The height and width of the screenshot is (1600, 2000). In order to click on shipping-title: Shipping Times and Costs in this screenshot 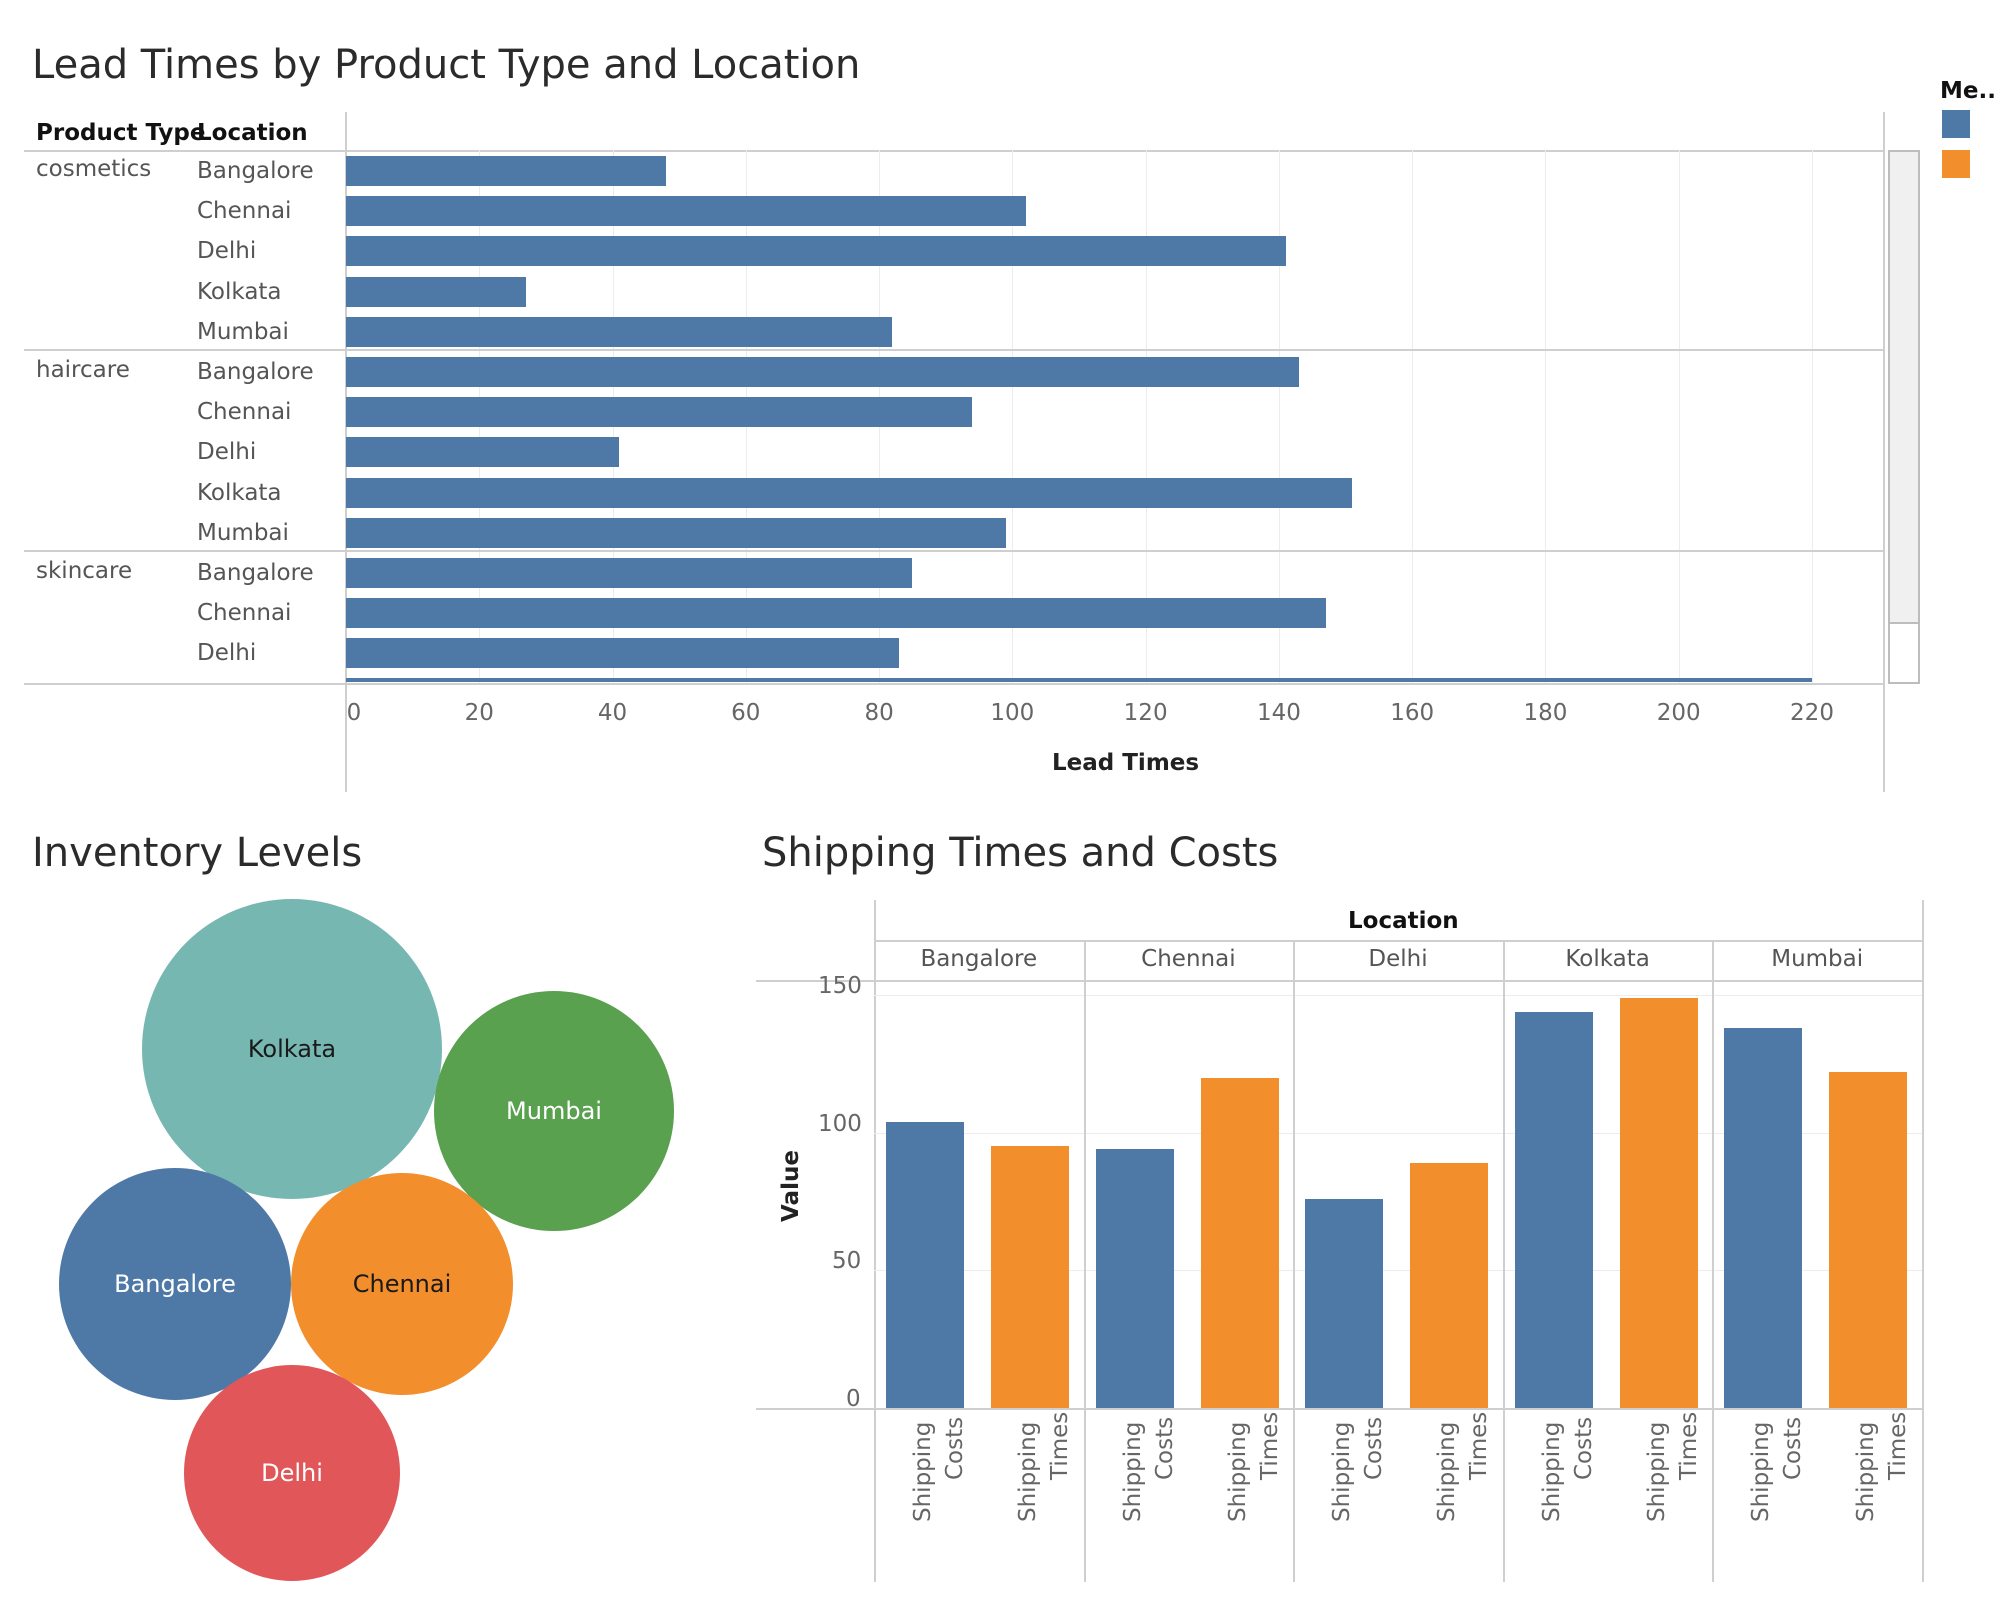, I will do `click(1020, 853)`.